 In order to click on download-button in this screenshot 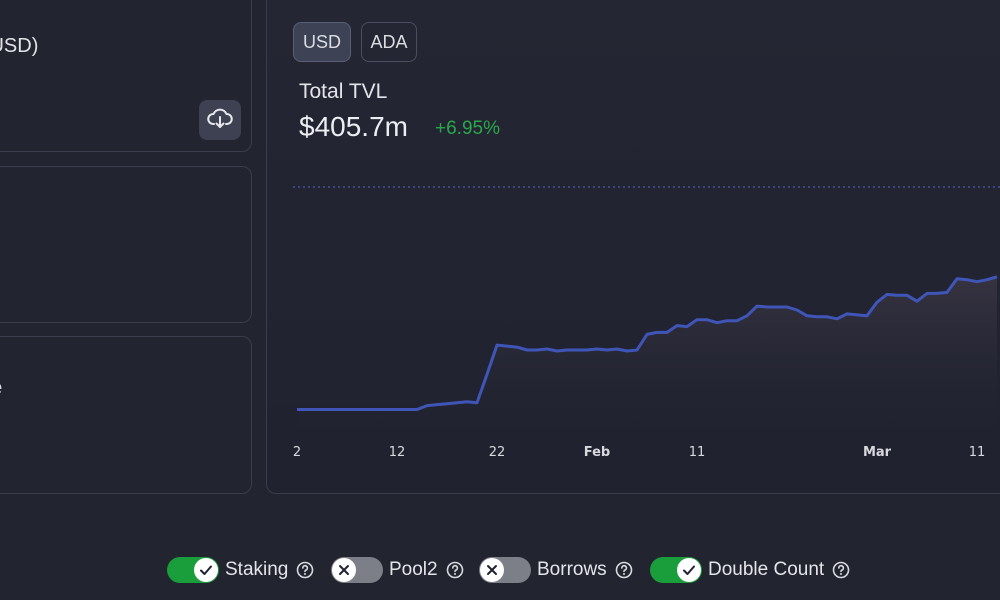, I will do `click(220, 120)`.